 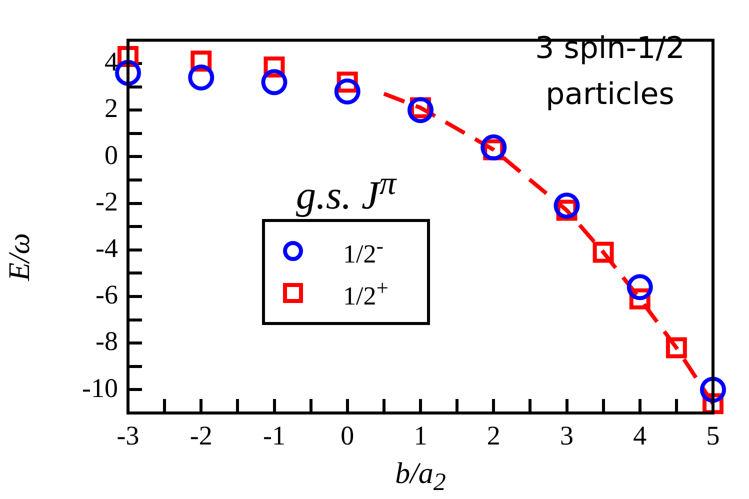 What do you see at coordinates (346, 192) in the screenshot?
I see `legend-title: g.s. J$^{π}$` at bounding box center [346, 192].